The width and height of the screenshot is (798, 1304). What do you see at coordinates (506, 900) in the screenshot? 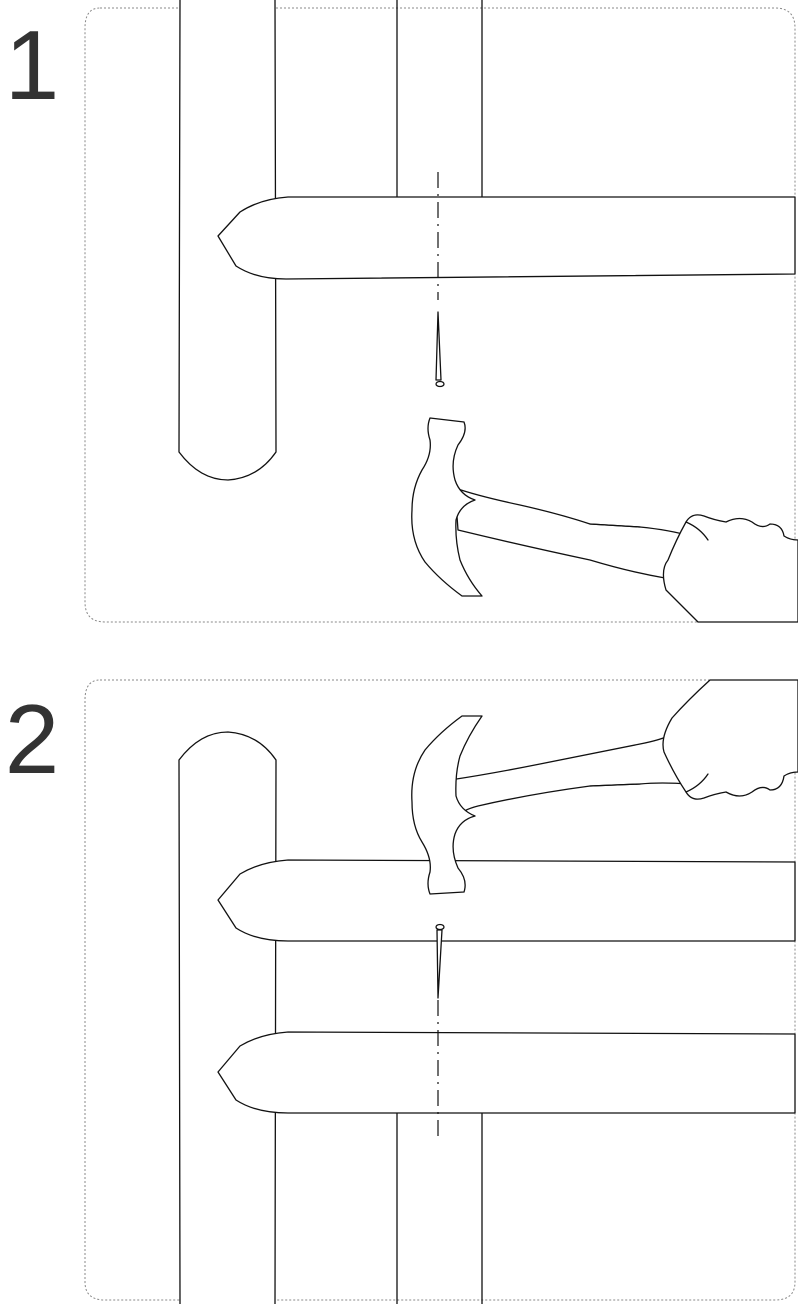
I see `horizontal-rail-upper` at bounding box center [506, 900].